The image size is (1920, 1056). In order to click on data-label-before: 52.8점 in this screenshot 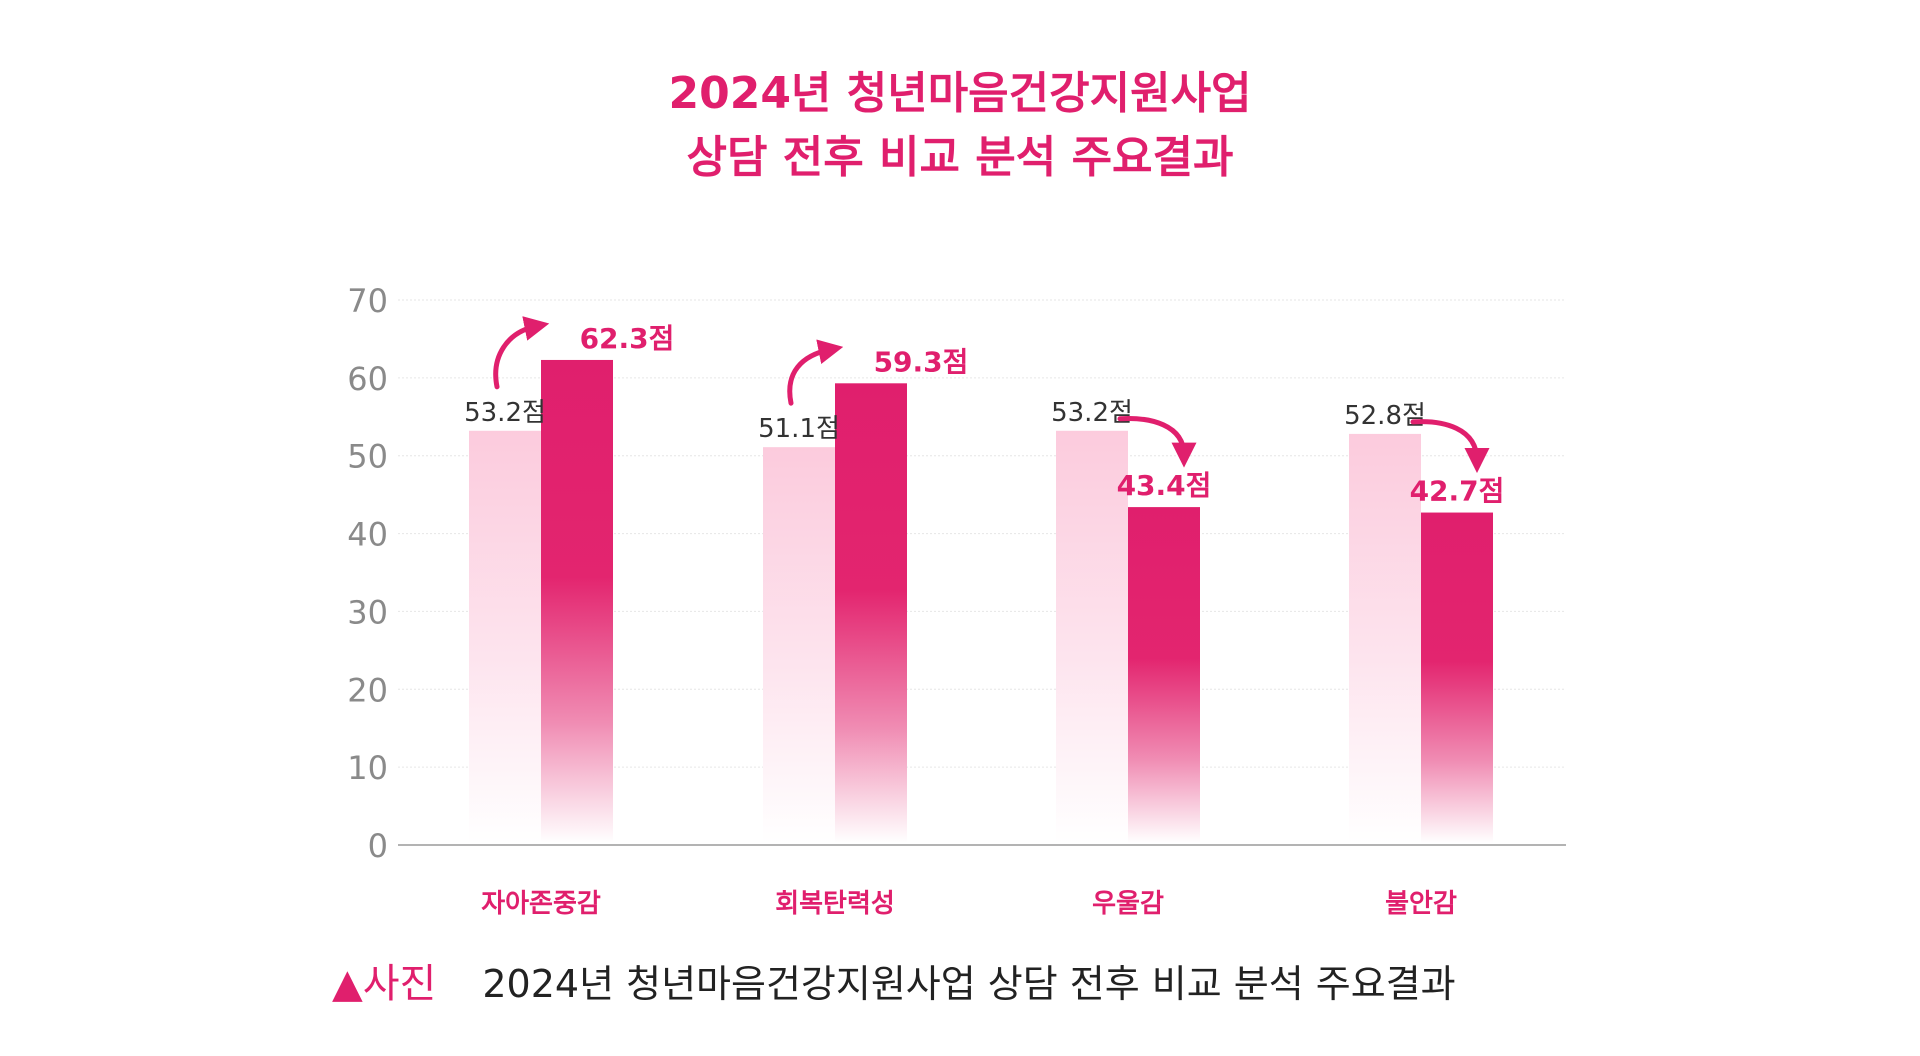, I will do `click(1385, 416)`.